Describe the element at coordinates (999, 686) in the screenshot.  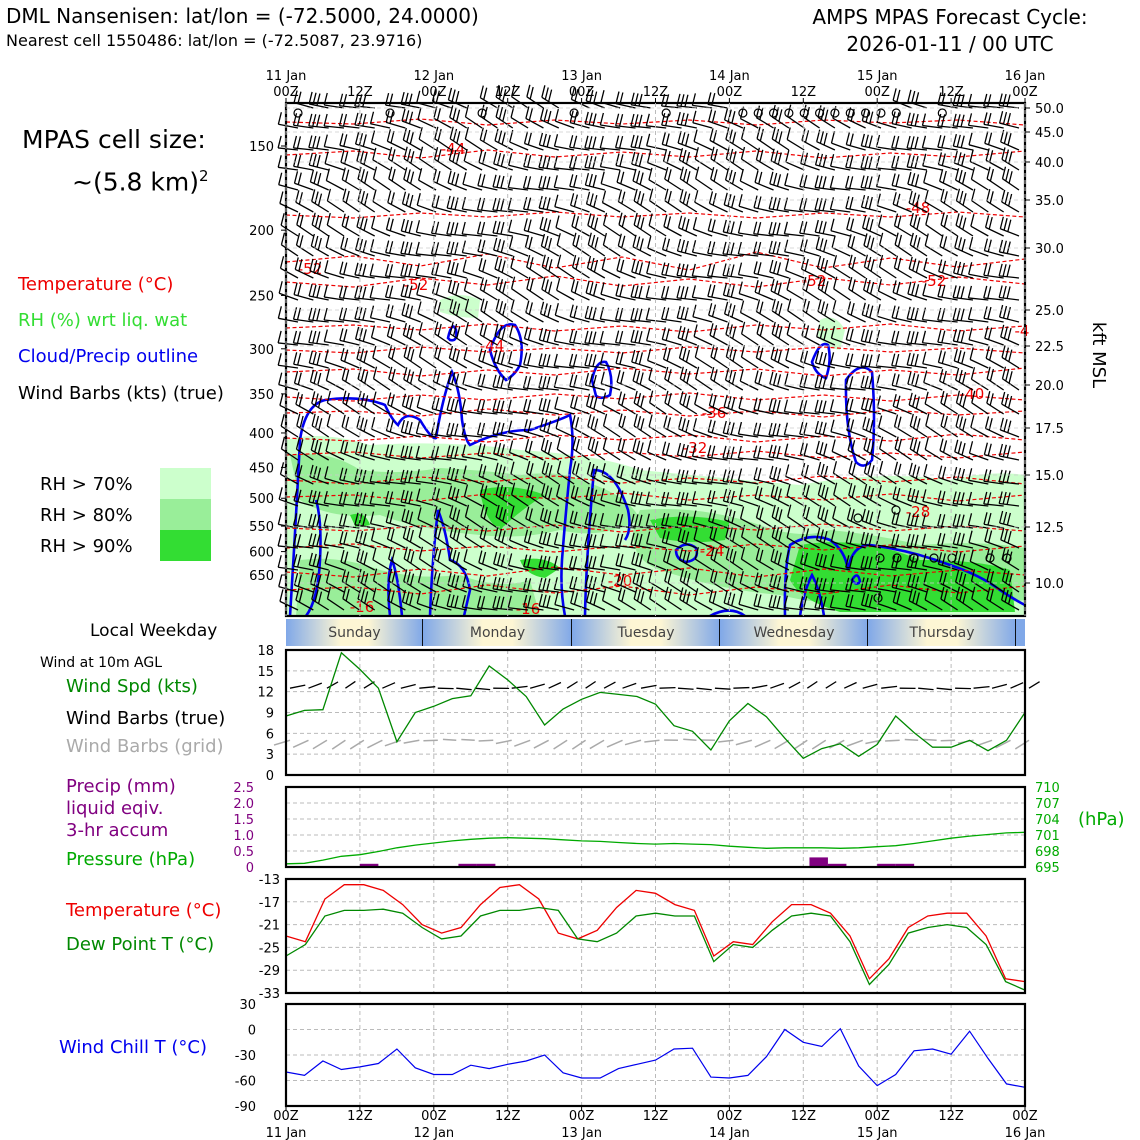
I see `wind-barb-true` at that location.